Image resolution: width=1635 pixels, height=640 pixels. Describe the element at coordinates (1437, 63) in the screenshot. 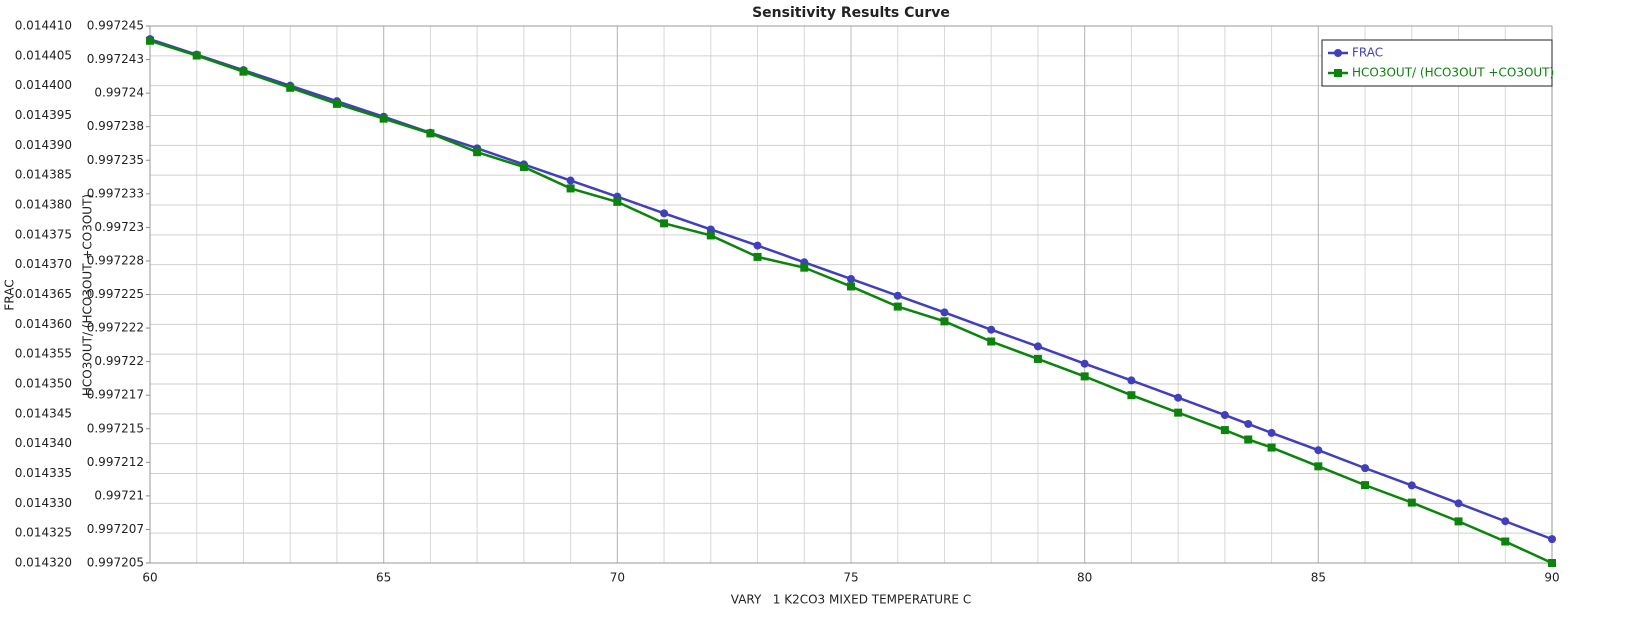

I see `legend-box` at that location.